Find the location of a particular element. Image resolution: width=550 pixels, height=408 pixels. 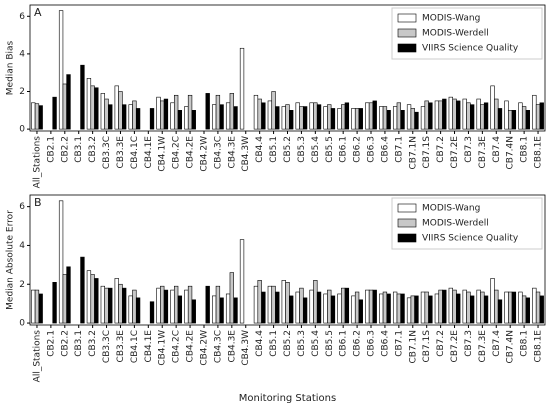

y-tick-label: 6 is located at coordinates (22, 207).